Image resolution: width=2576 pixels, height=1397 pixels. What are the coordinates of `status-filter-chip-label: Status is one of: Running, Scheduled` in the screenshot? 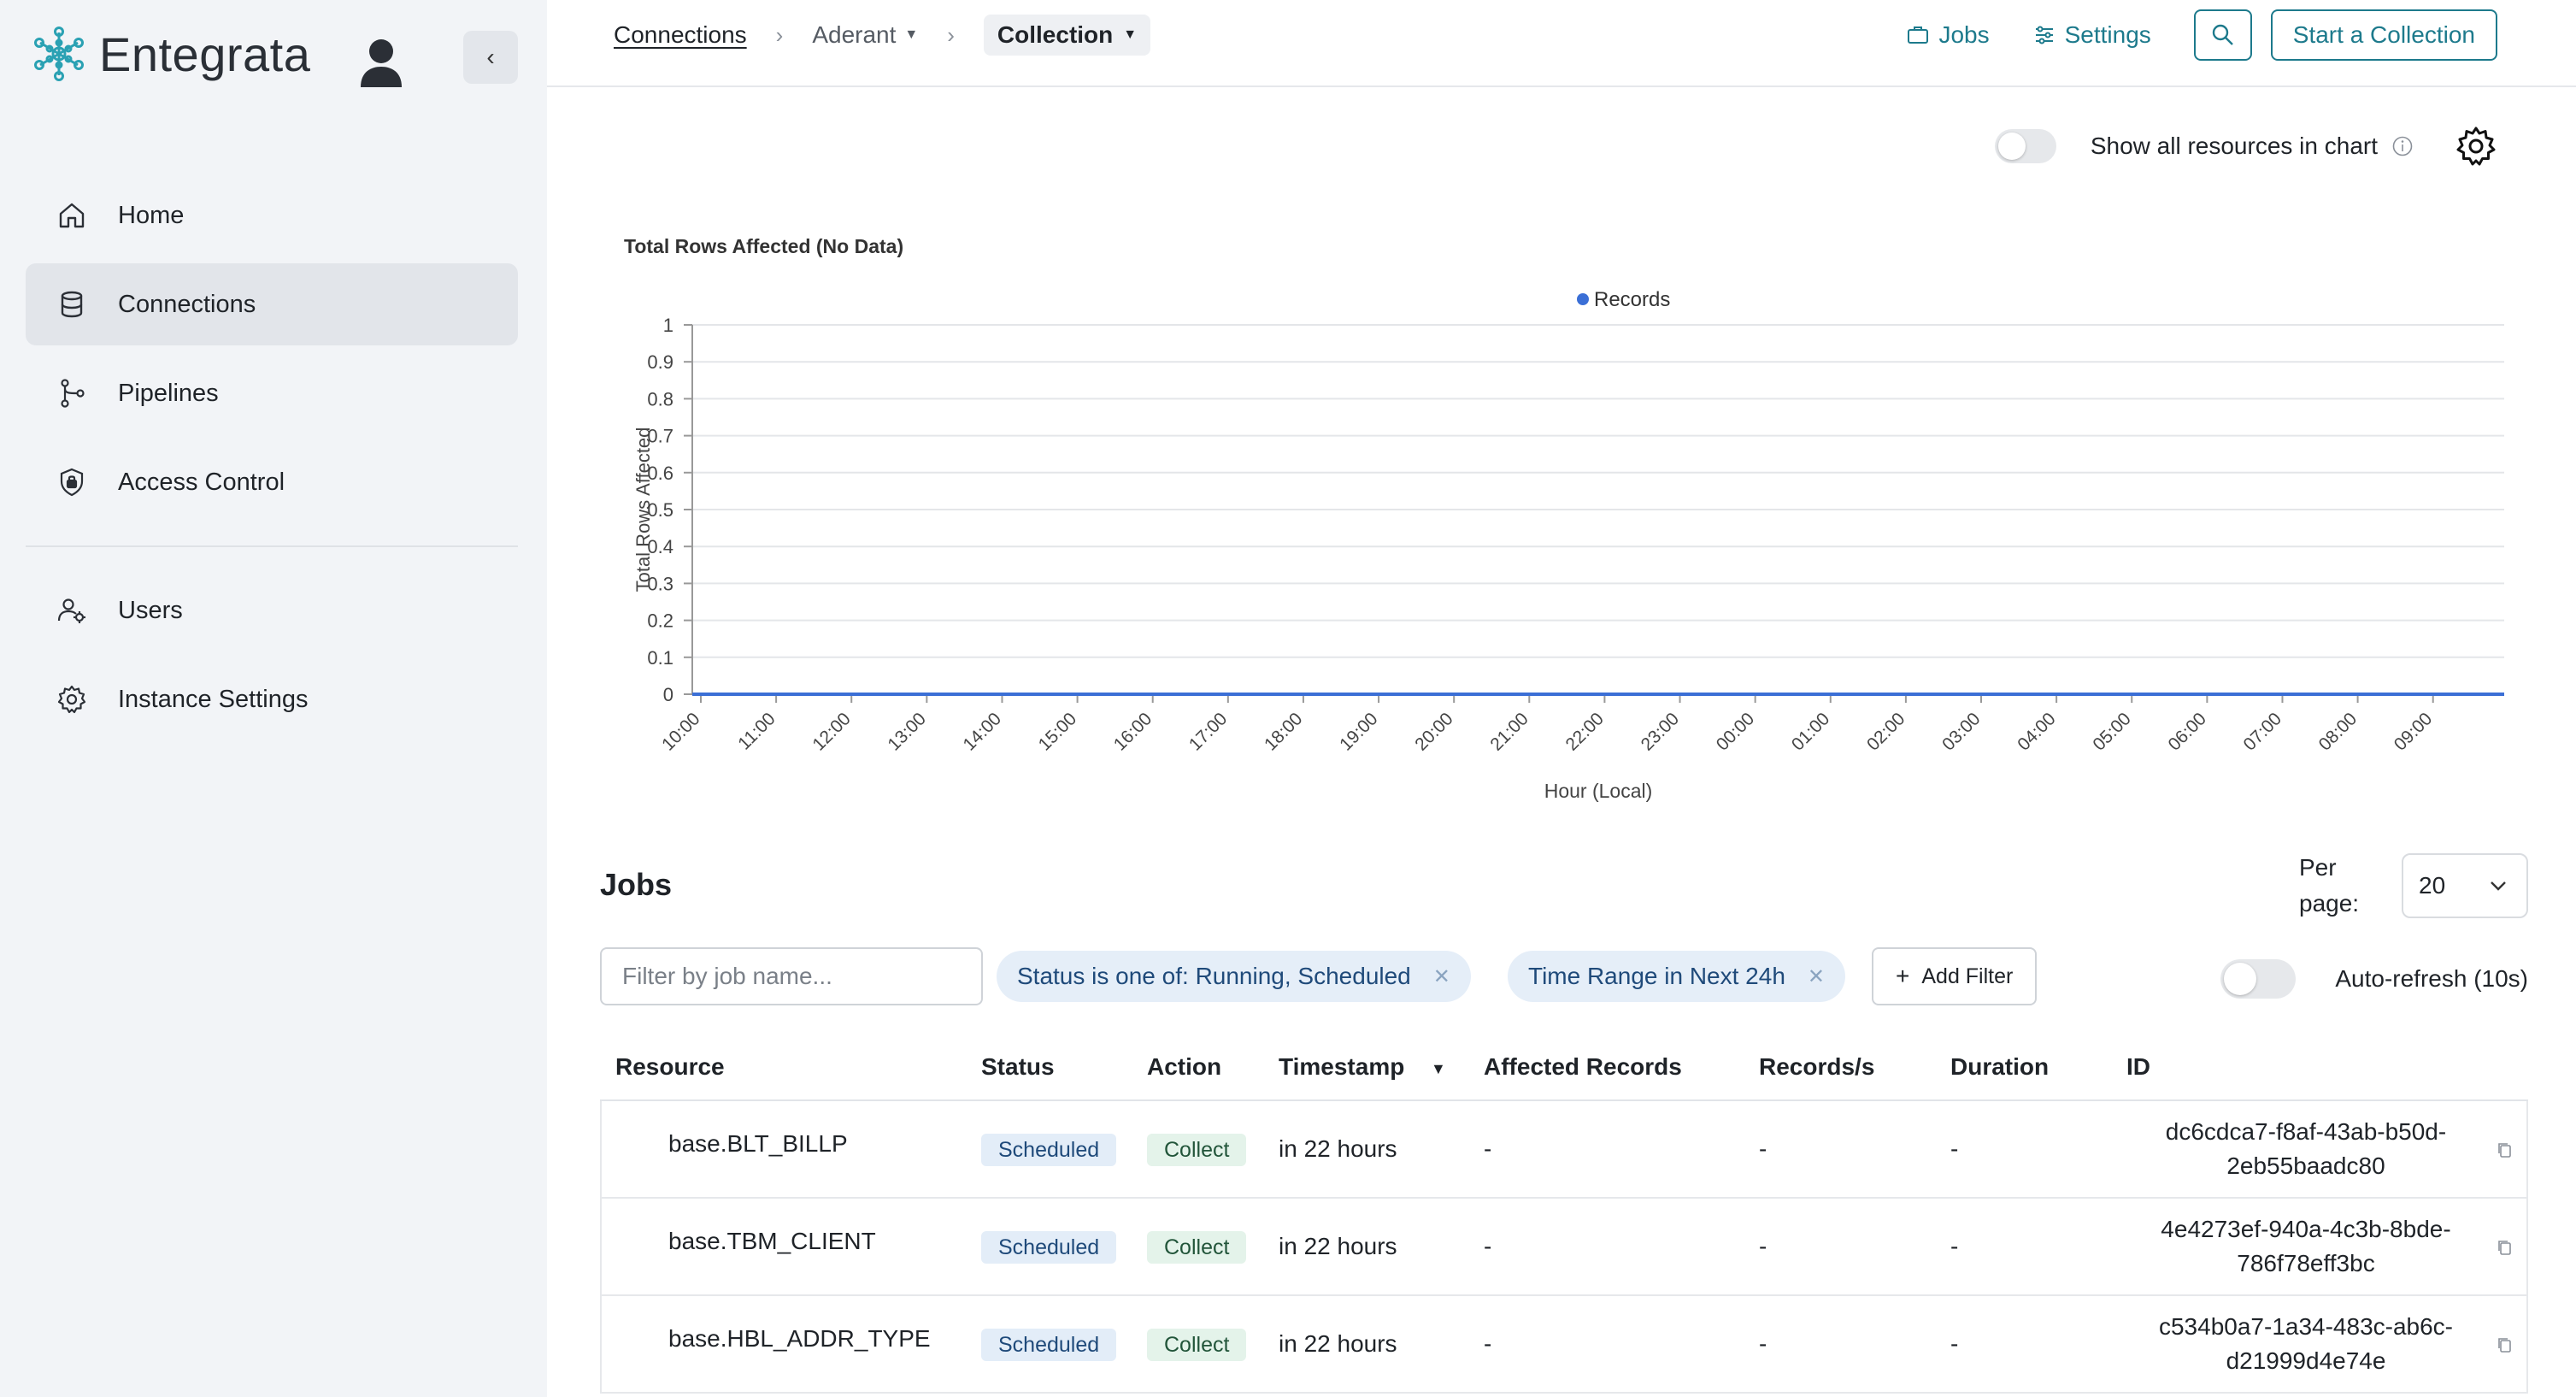 It's located at (1214, 976).